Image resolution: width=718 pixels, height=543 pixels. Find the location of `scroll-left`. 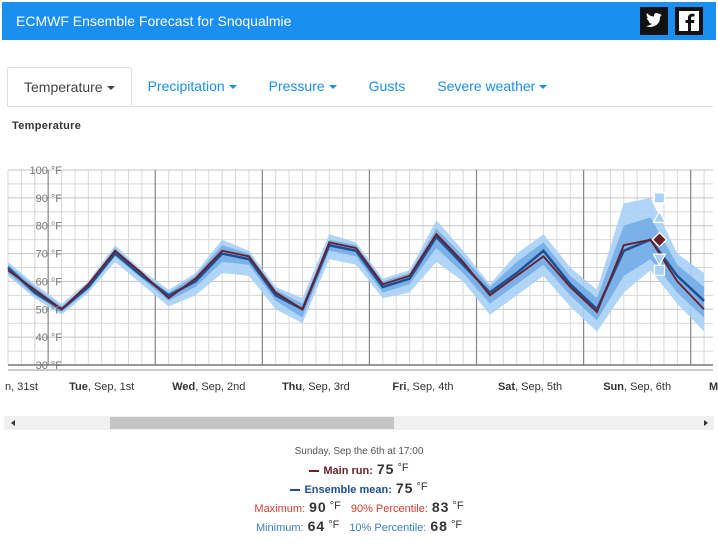

scroll-left is located at coordinates (13, 423).